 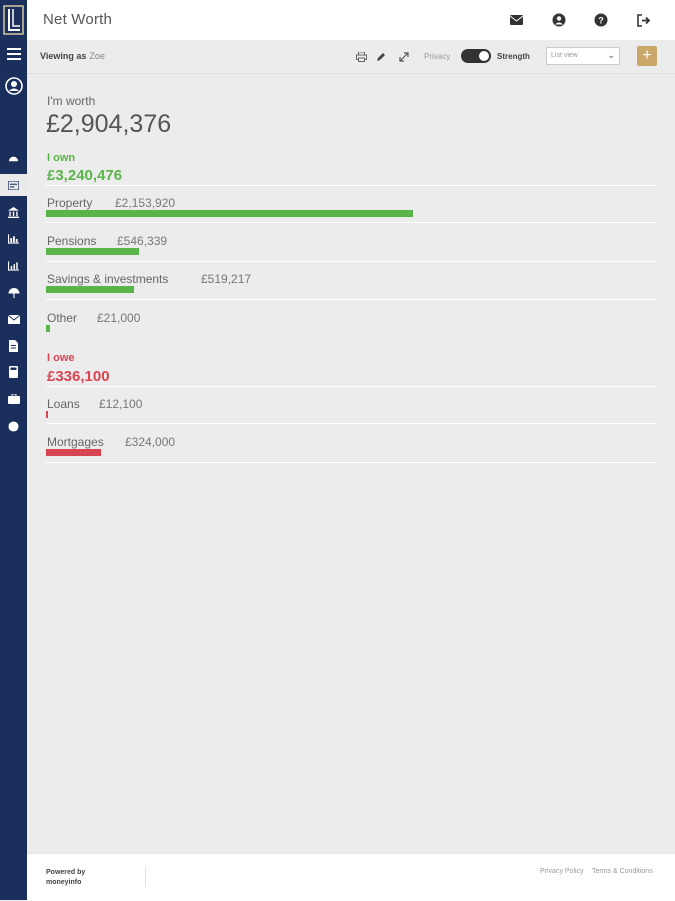 I want to click on asset-amount: £519,217, so click(x=226, y=279).